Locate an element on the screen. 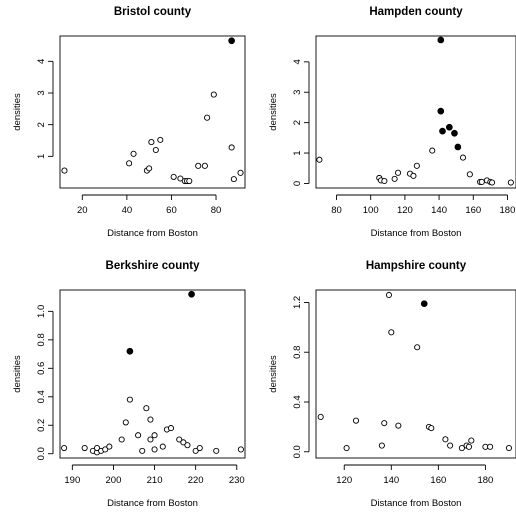  x-tick-label: 190 is located at coordinates (72, 480).